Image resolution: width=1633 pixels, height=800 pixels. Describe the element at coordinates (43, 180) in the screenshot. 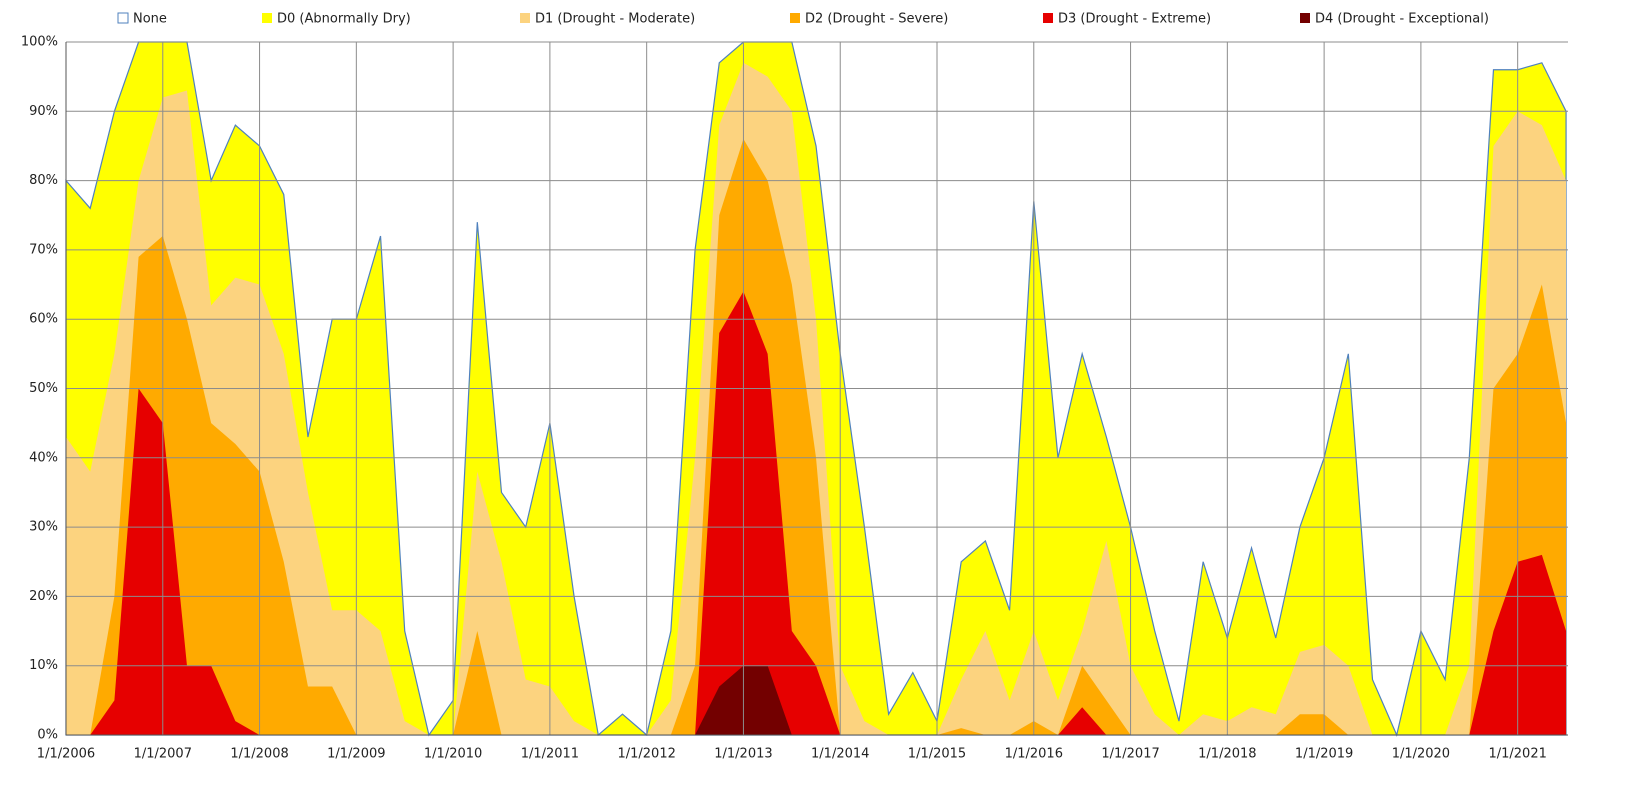

I see `y-tick-label: 80%` at that location.